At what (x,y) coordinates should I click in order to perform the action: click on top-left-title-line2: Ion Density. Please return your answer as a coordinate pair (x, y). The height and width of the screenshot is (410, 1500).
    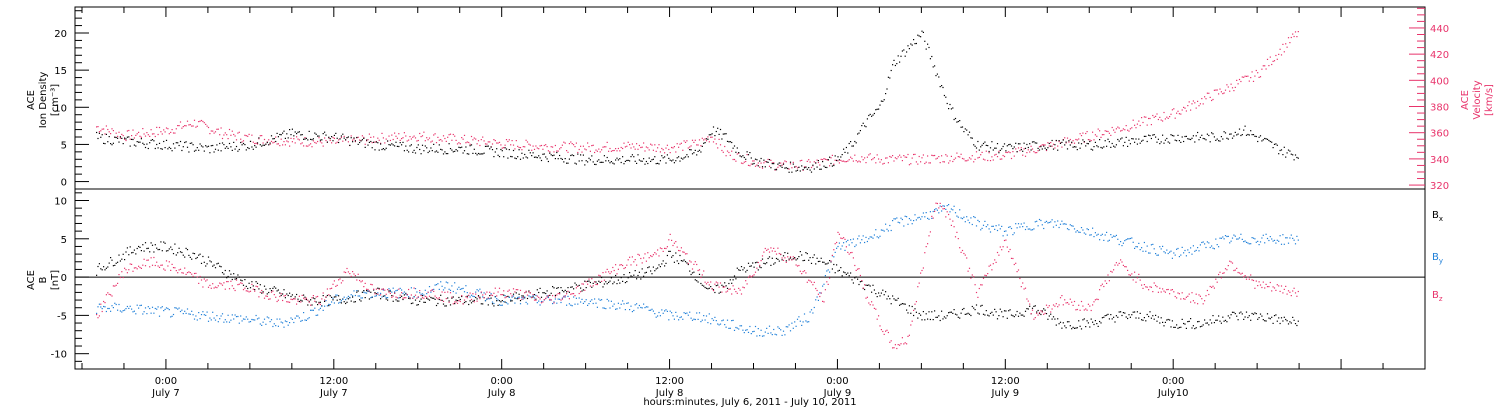
    Looking at the image, I should click on (43, 100).